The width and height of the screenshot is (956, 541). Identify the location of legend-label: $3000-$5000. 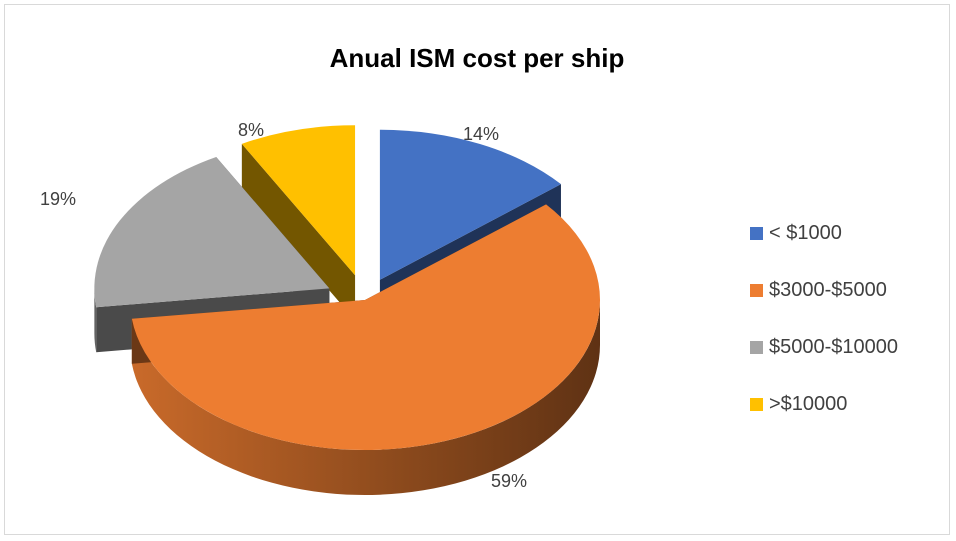
(828, 290).